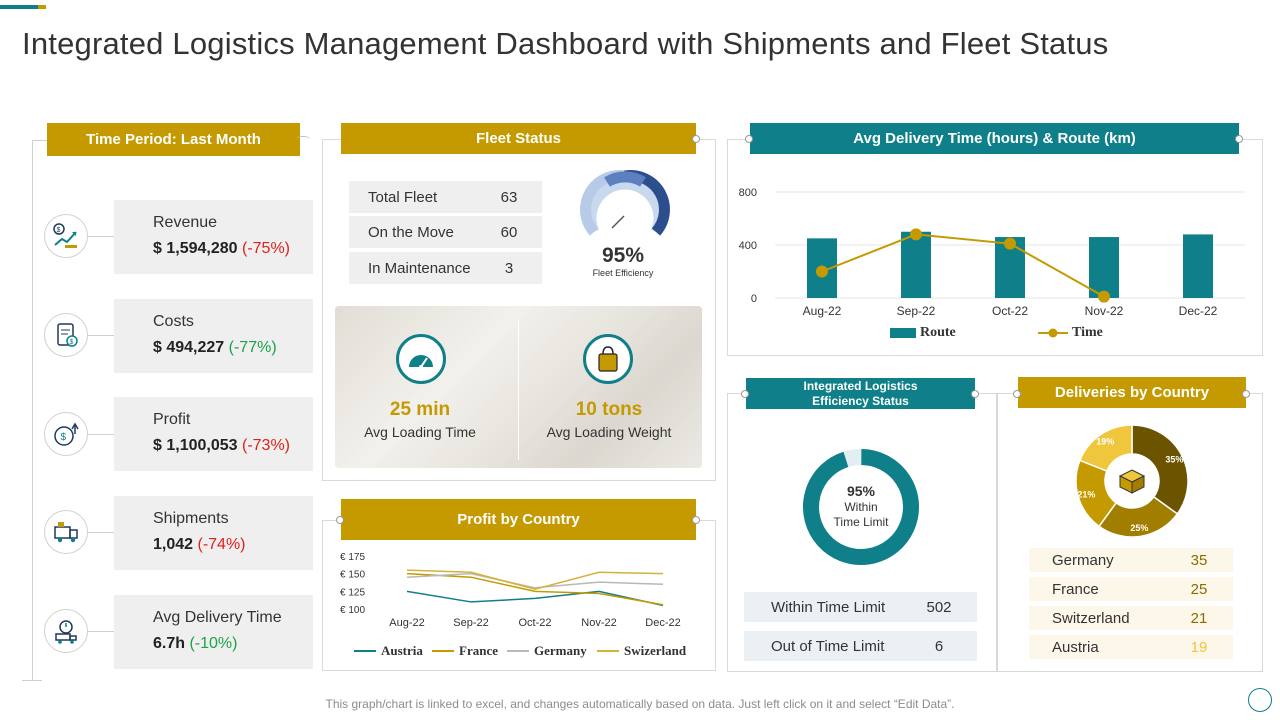 The width and height of the screenshot is (1280, 720). I want to click on fleet-status-title: Fleet Status, so click(518, 138).